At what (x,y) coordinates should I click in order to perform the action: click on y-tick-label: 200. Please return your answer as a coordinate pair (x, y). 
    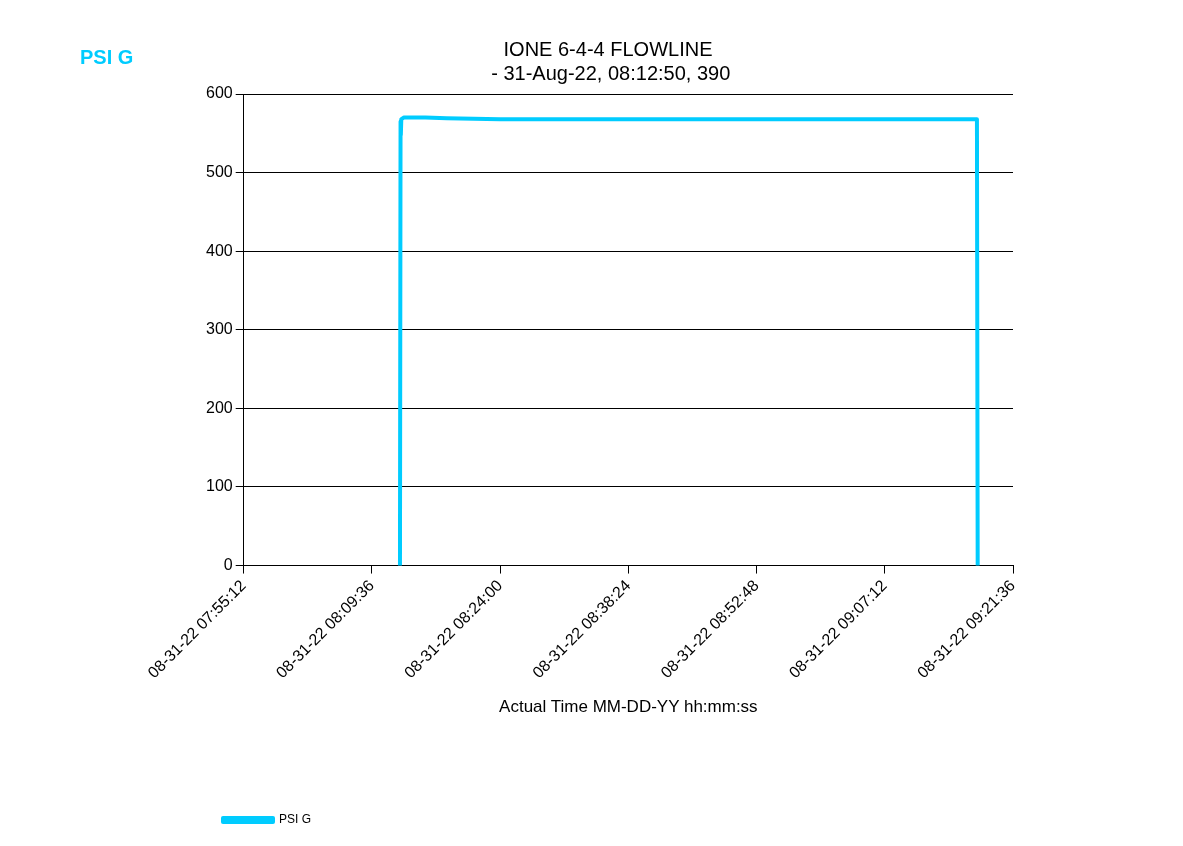
    Looking at the image, I should click on (219, 407).